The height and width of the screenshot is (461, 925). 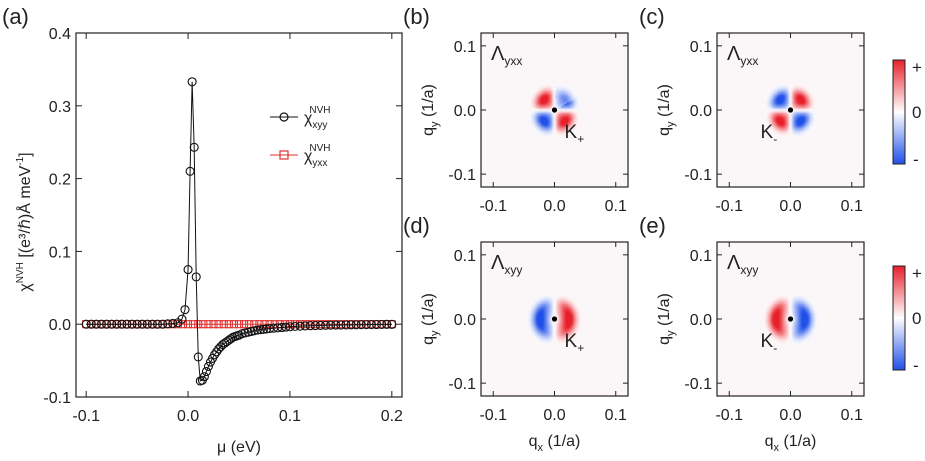 What do you see at coordinates (575, 134) in the screenshot?
I see `panel-b-valley: K+` at bounding box center [575, 134].